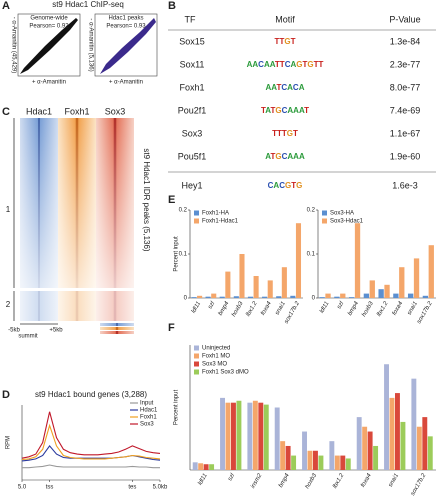 The height and width of the screenshot is (499, 439). Describe the element at coordinates (146, 199) in the screenshot. I see `heatmap-side-label: st9 Hdac1 IDR peaks (5,136)` at that location.